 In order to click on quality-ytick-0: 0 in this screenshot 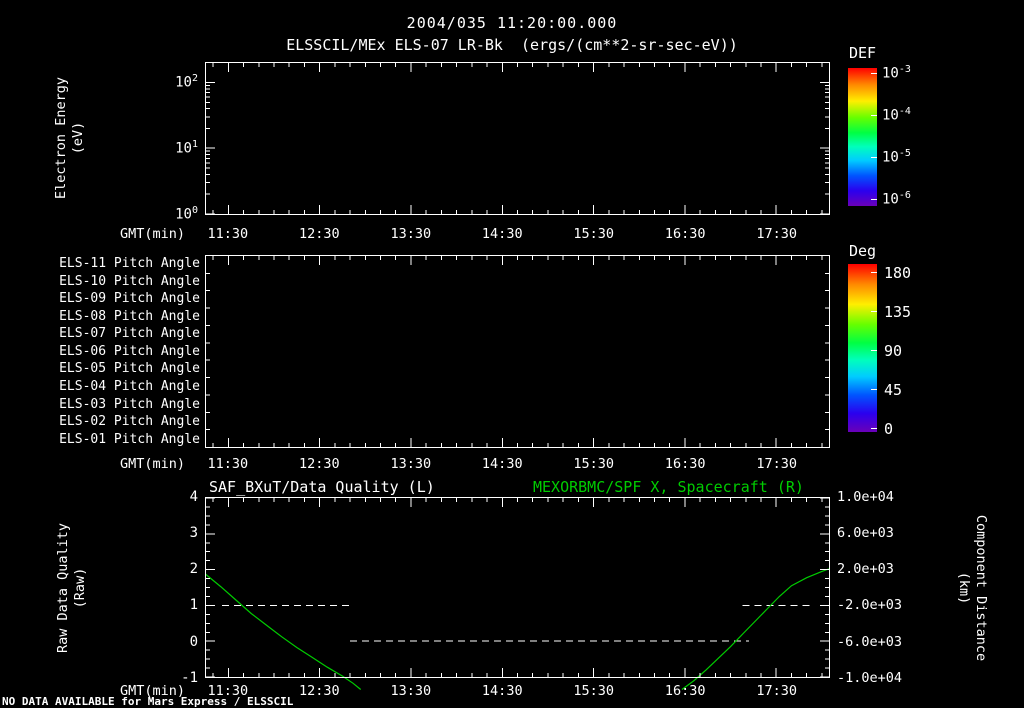, I will do `click(193, 642)`.